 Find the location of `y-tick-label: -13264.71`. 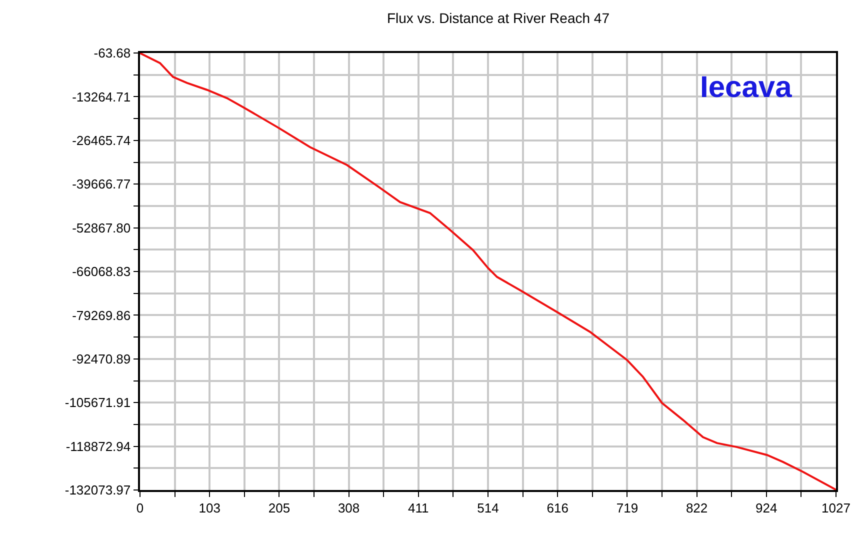

y-tick-label: -13264.71 is located at coordinates (101, 96).